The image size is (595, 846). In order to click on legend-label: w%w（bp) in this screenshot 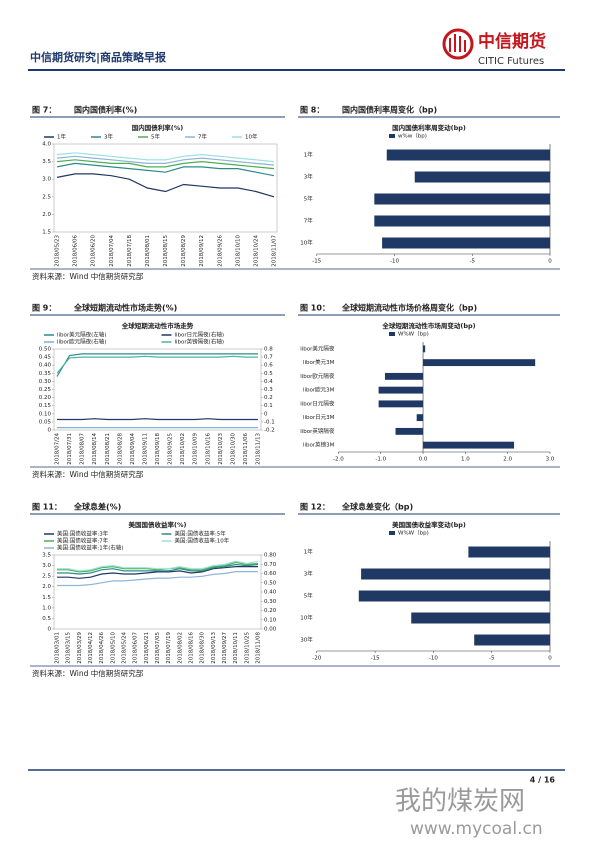, I will do `click(412, 136)`.